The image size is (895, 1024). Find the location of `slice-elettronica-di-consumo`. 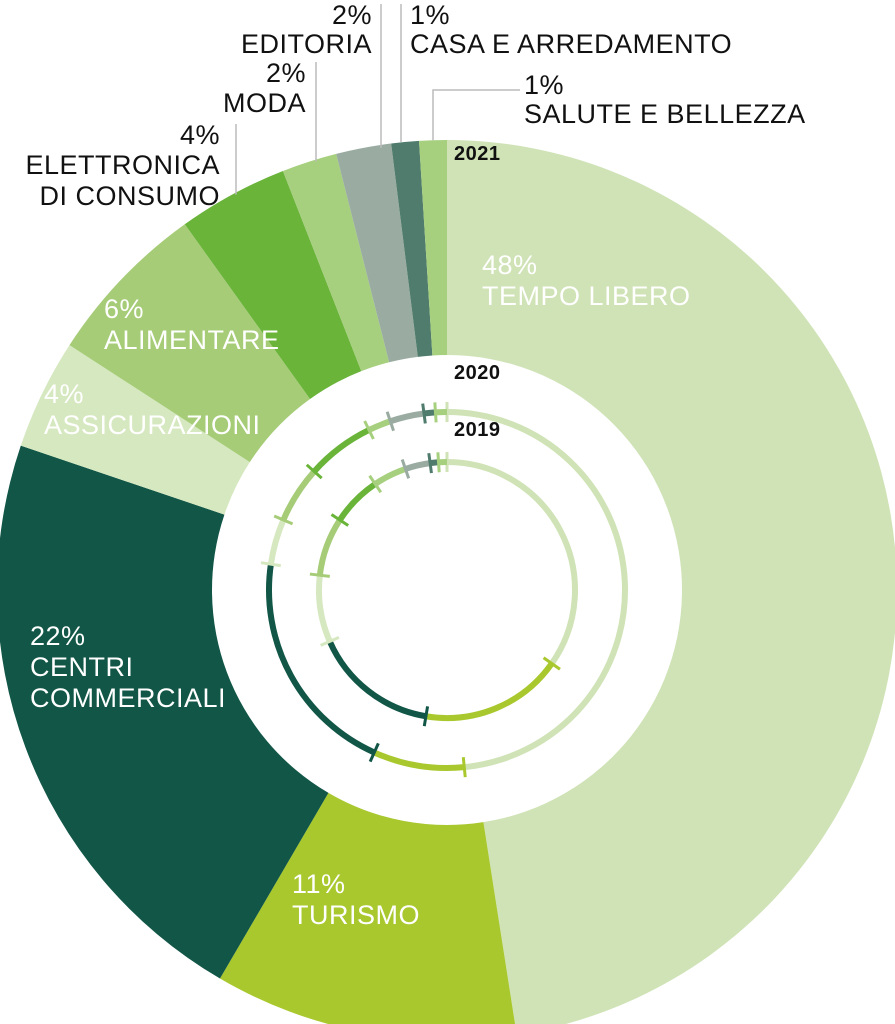

slice-elettronica-di-consumo is located at coordinates (273, 285).